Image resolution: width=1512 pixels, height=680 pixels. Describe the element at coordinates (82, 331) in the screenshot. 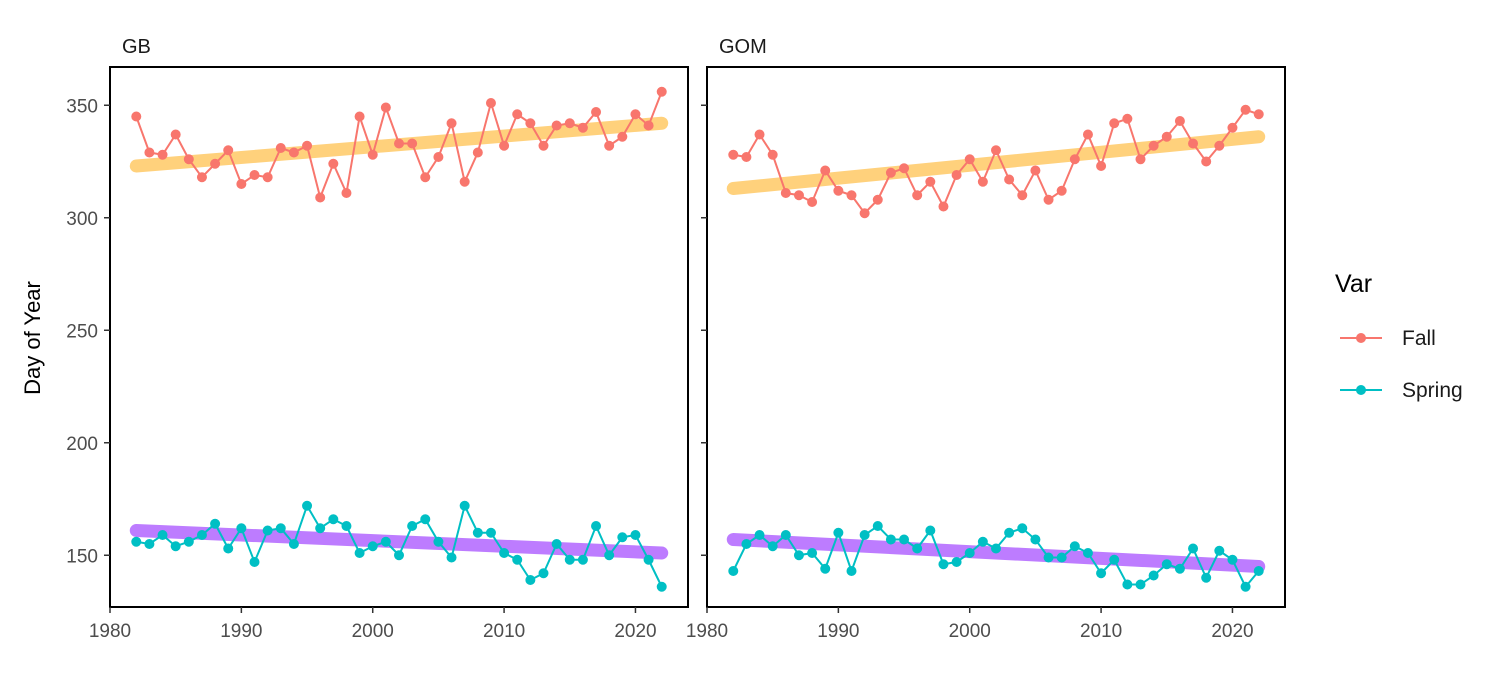

I see `y-tick-label: 250` at that location.